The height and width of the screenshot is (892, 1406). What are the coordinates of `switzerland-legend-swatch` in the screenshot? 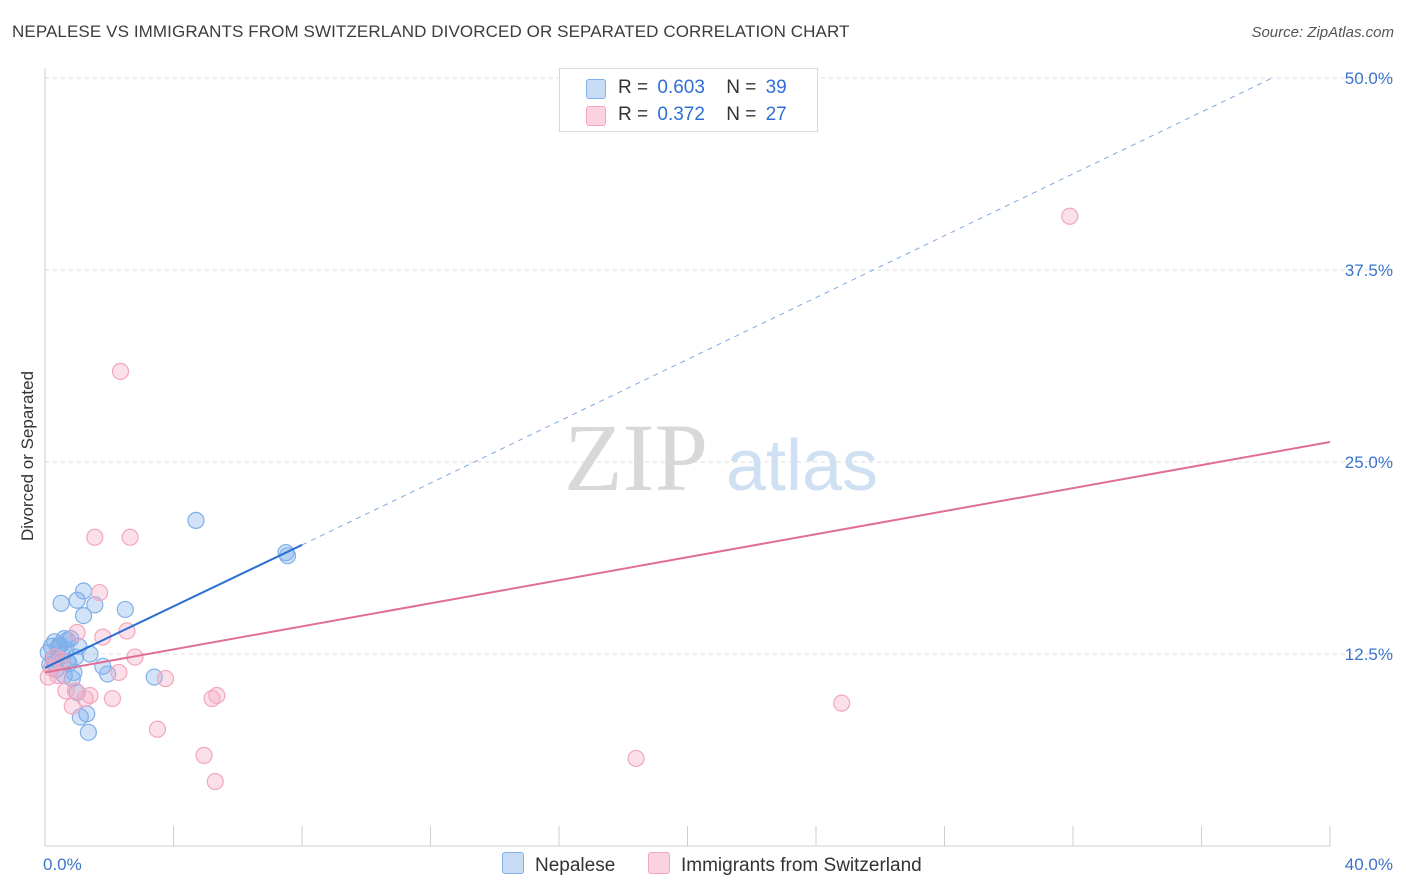 It's located at (659, 863).